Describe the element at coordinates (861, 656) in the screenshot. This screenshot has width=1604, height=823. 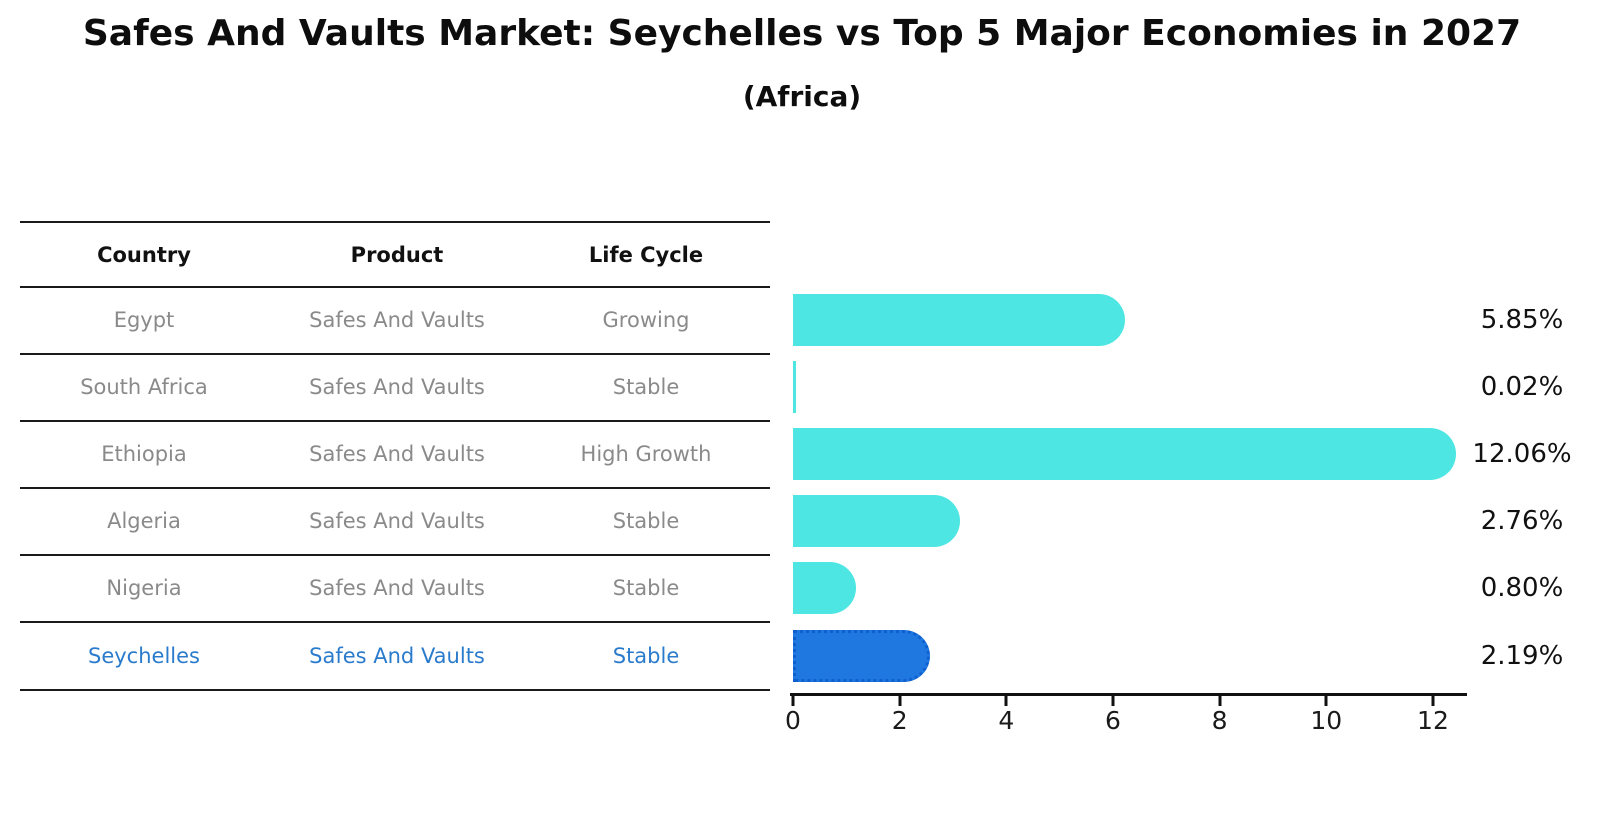
I see `bar-seychelles` at that location.